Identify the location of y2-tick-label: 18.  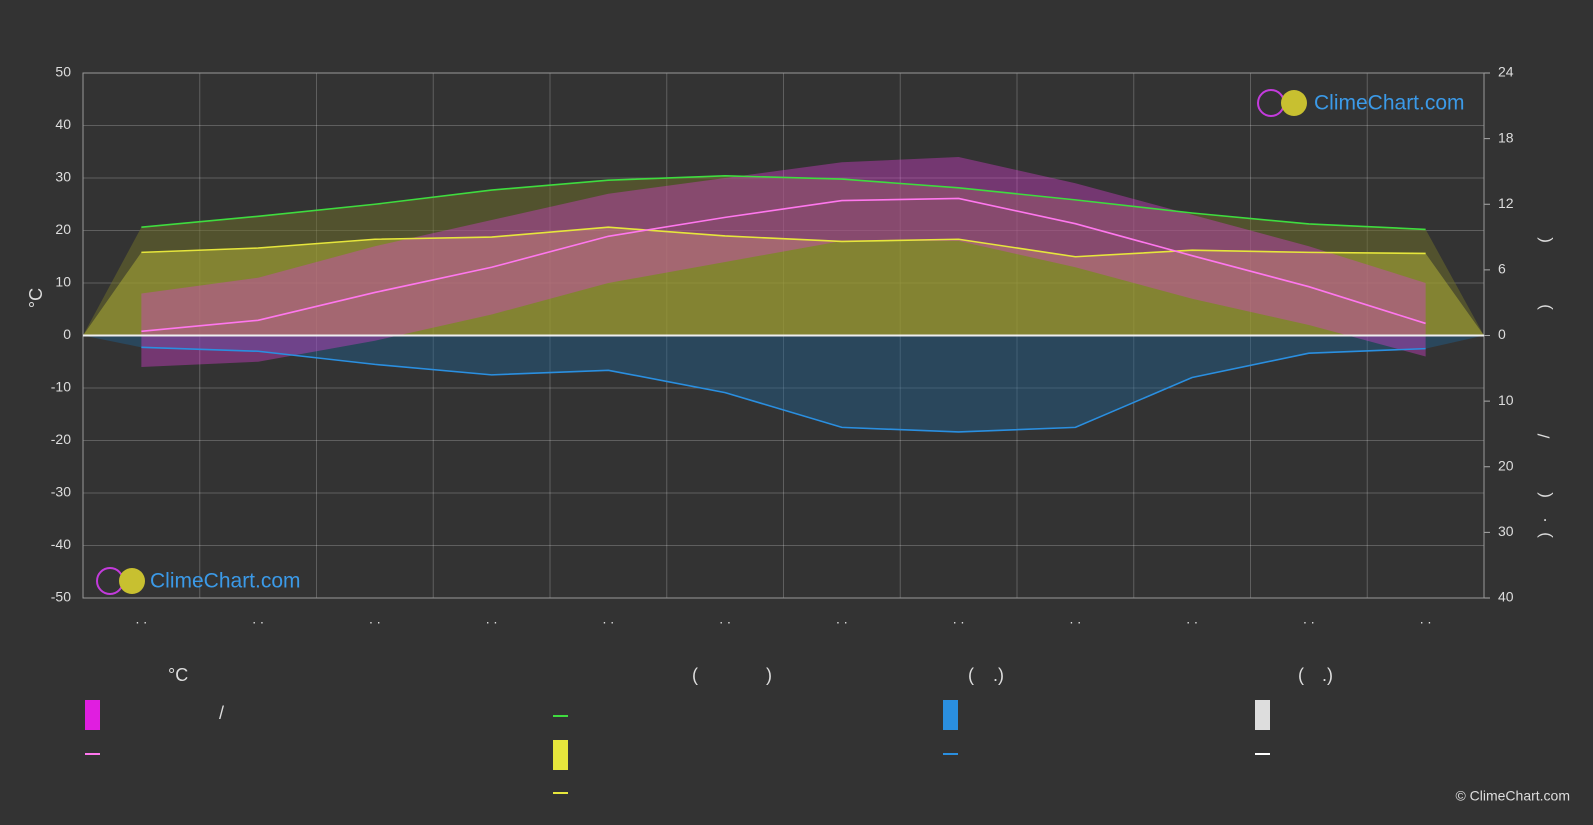
(1506, 137).